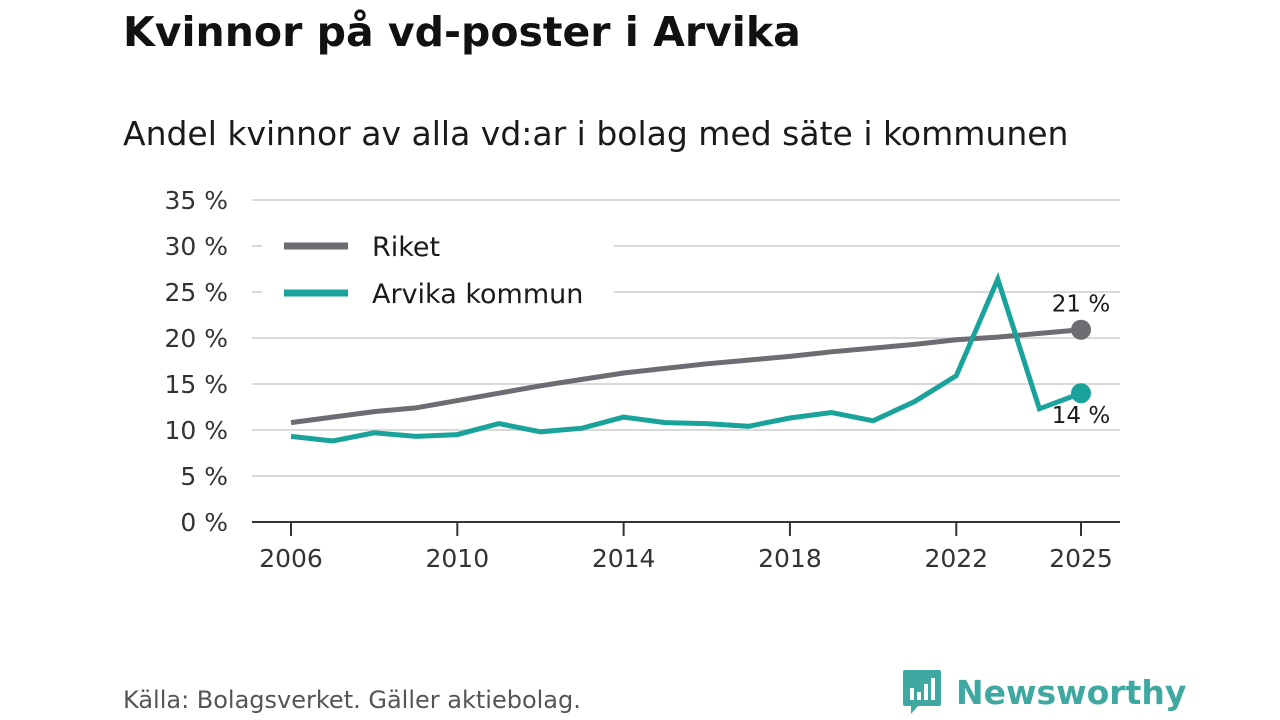 Image resolution: width=1280 pixels, height=720 pixels. I want to click on x-tick-label-2022: 2022, so click(956, 558).